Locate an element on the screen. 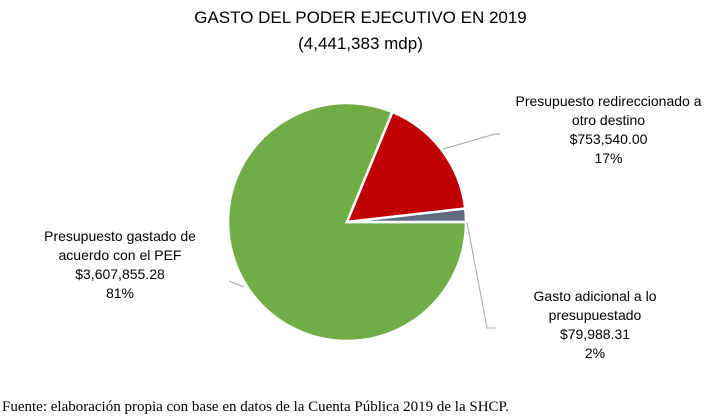 This screenshot has width=721, height=419. label-line: Presupuesto redireccionado a is located at coordinates (608, 101).